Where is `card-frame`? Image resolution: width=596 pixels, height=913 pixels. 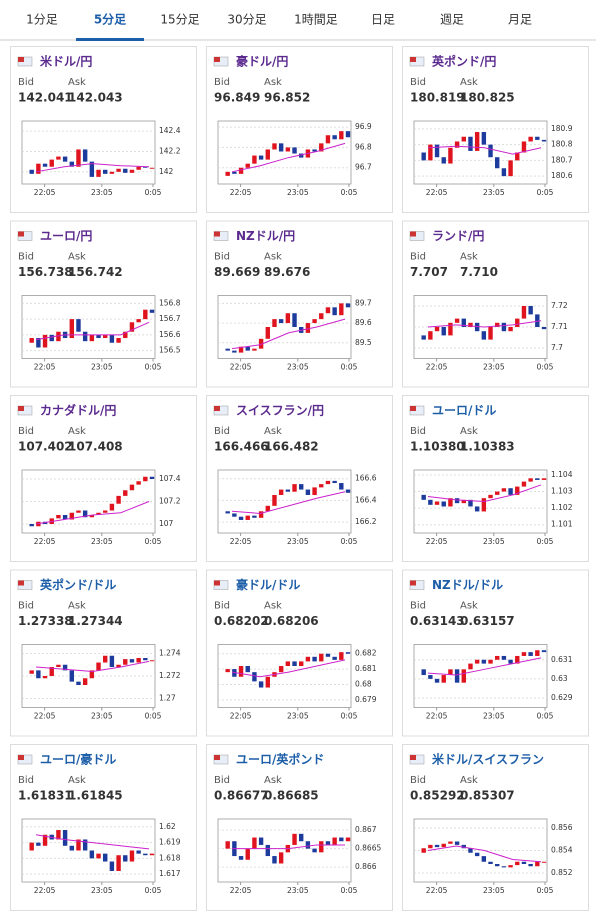 card-frame is located at coordinates (103, 129).